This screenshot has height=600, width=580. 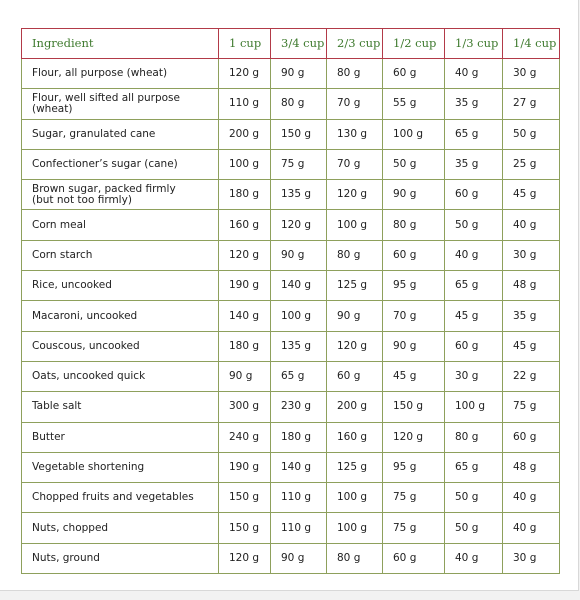 I want to click on value-cell: 45 g, so click(x=473, y=316).